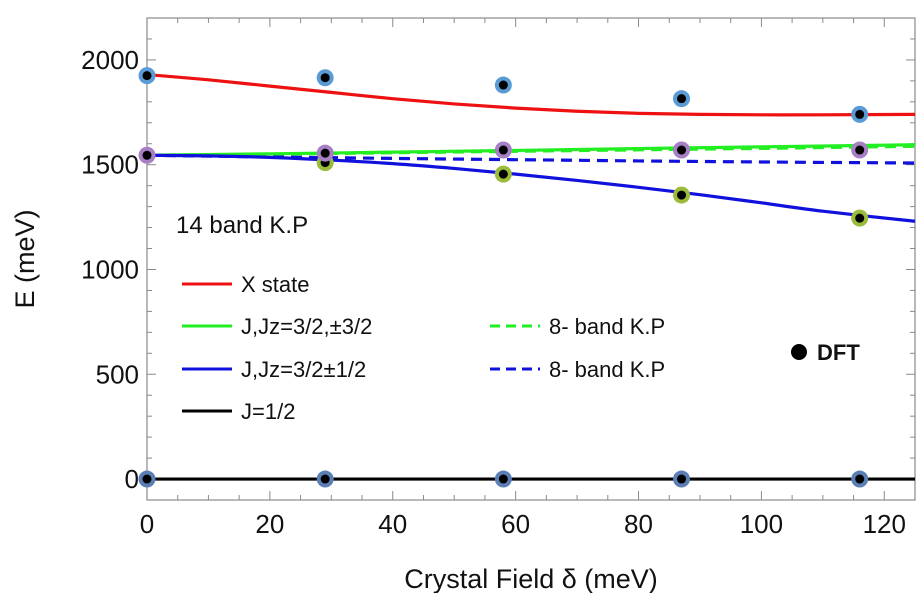 The height and width of the screenshot is (593, 916). I want to click on x-tick-label: 60, so click(515, 524).